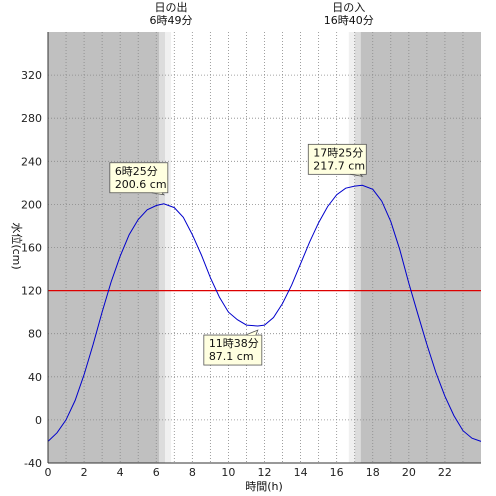 The image size is (496, 496). I want to click on y-tick-label: 280, so click(31, 118).